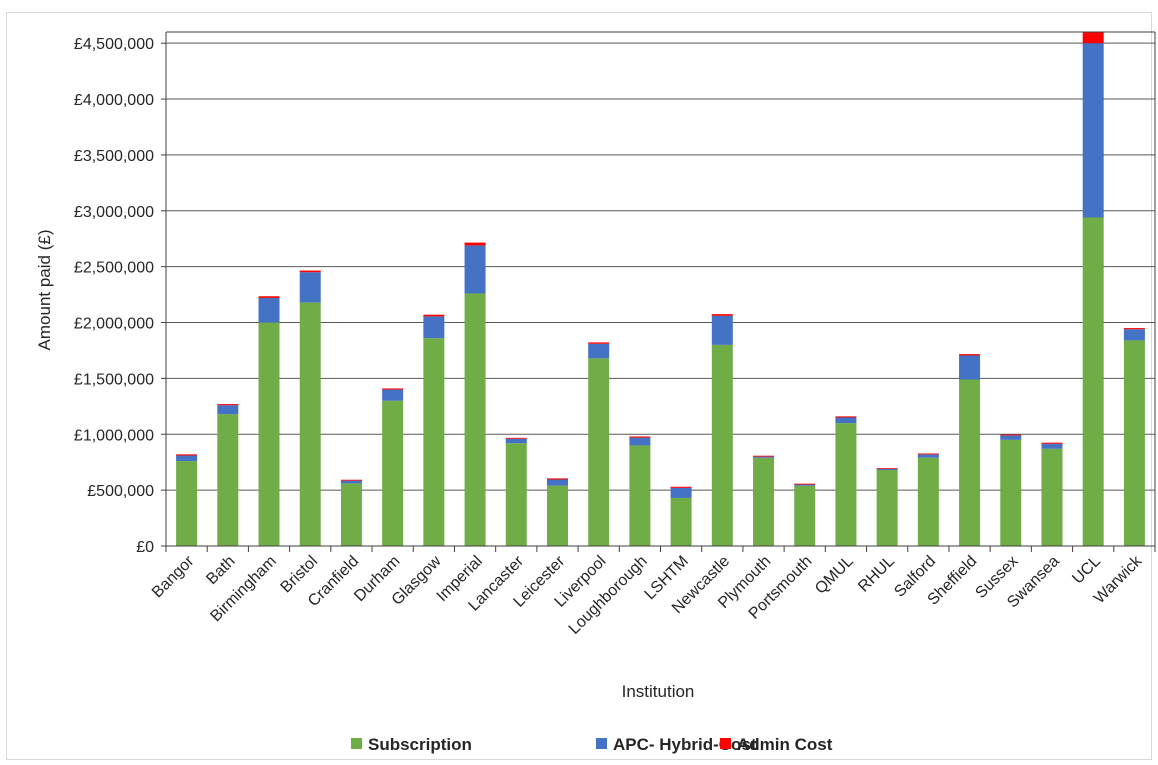 The width and height of the screenshot is (1158, 765). I want to click on legend-label: Admin Cost, so click(785, 744).